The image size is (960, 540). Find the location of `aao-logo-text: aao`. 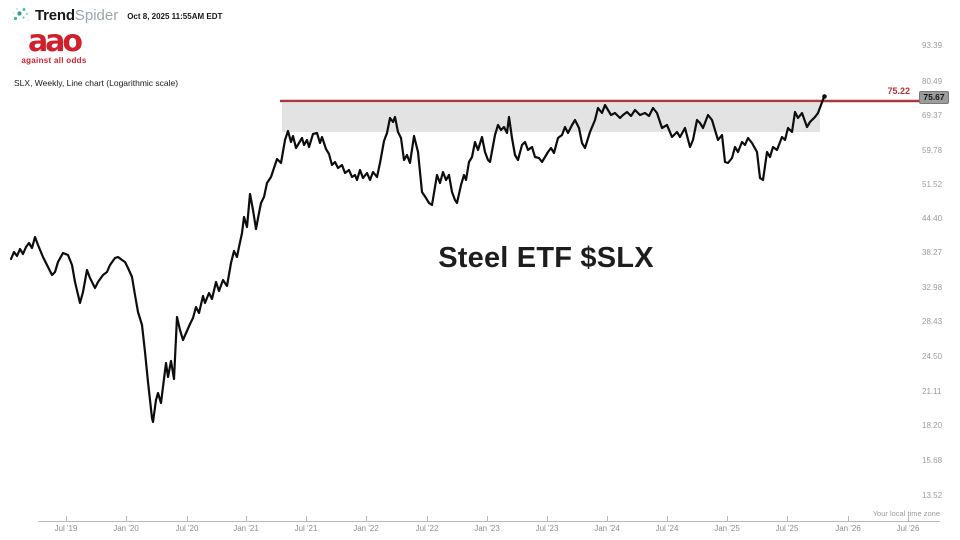

aao-logo-text: aao is located at coordinates (55, 41).